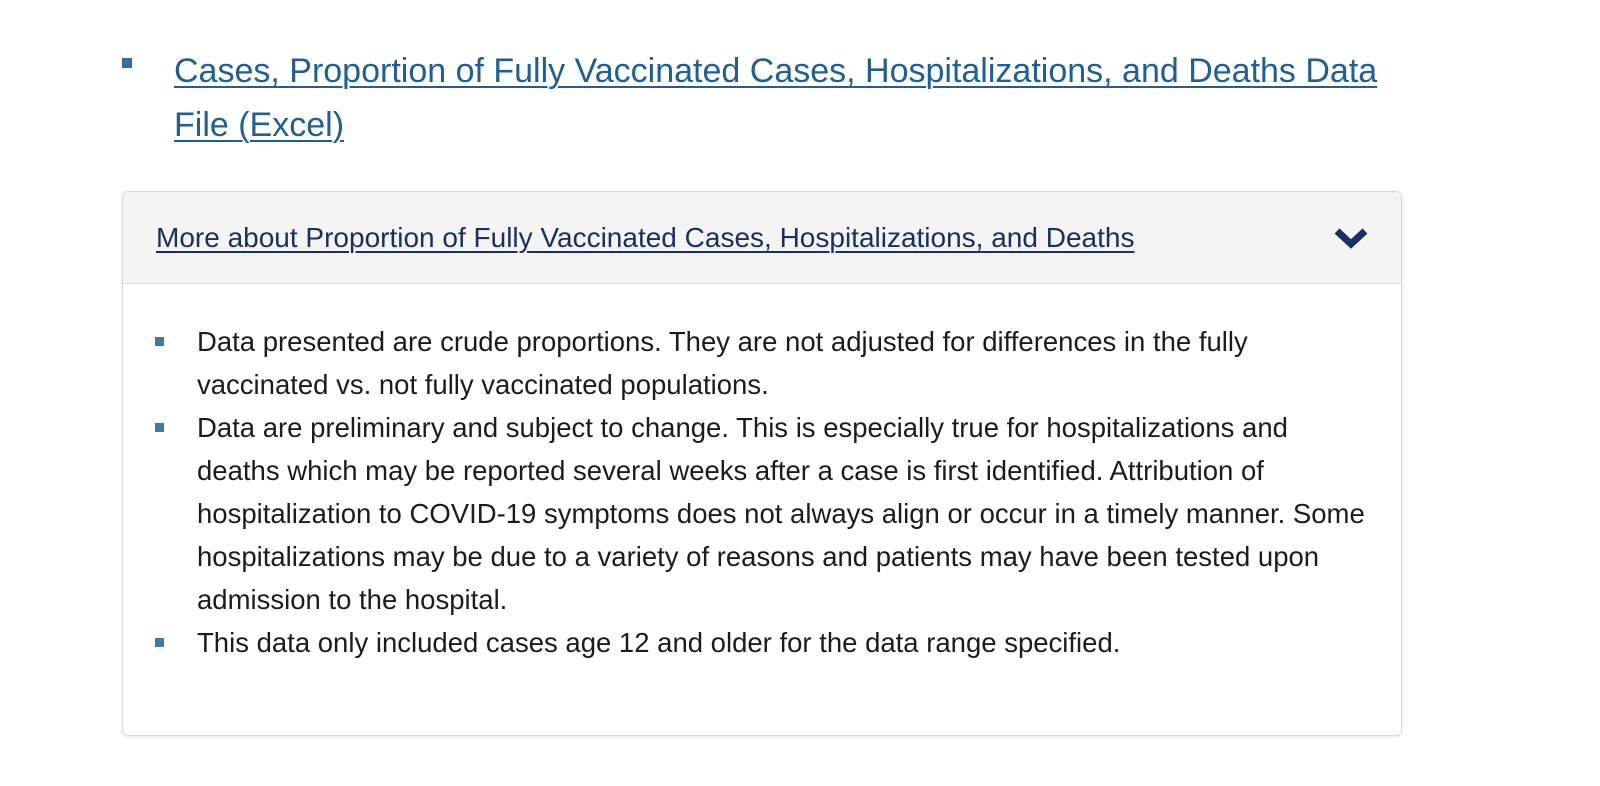 This screenshot has width=1600, height=786. What do you see at coordinates (1351, 238) in the screenshot?
I see `chevron-down-icon` at bounding box center [1351, 238].